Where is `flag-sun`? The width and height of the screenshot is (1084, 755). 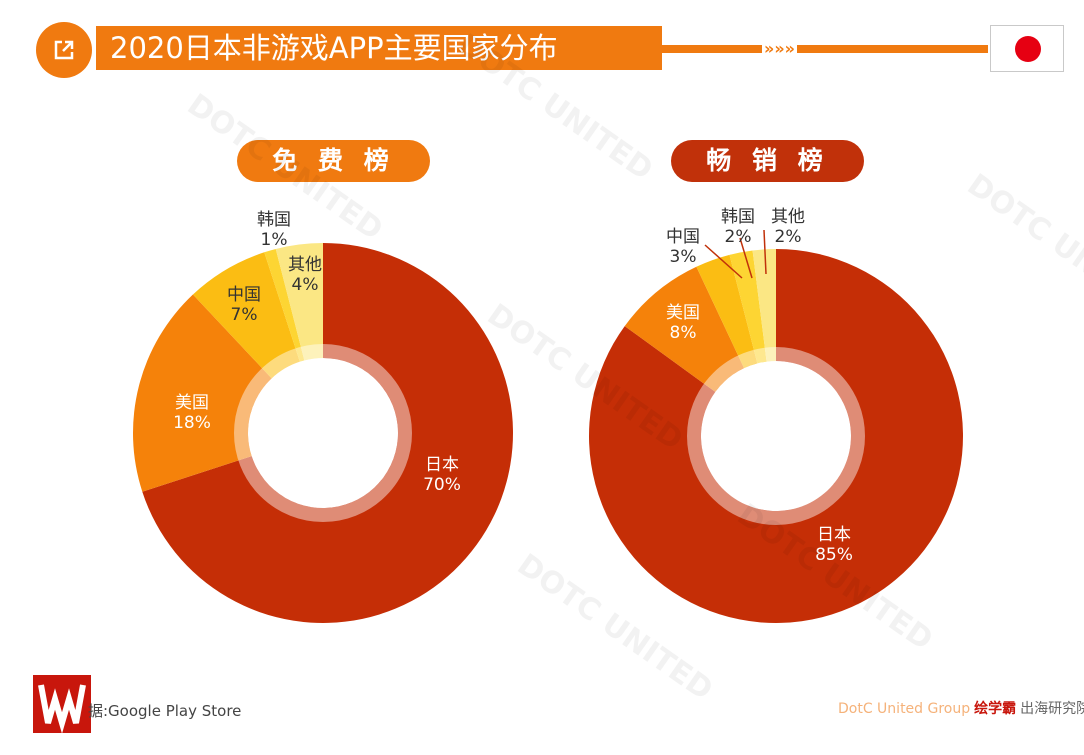
flag-sun is located at coordinates (1028, 49).